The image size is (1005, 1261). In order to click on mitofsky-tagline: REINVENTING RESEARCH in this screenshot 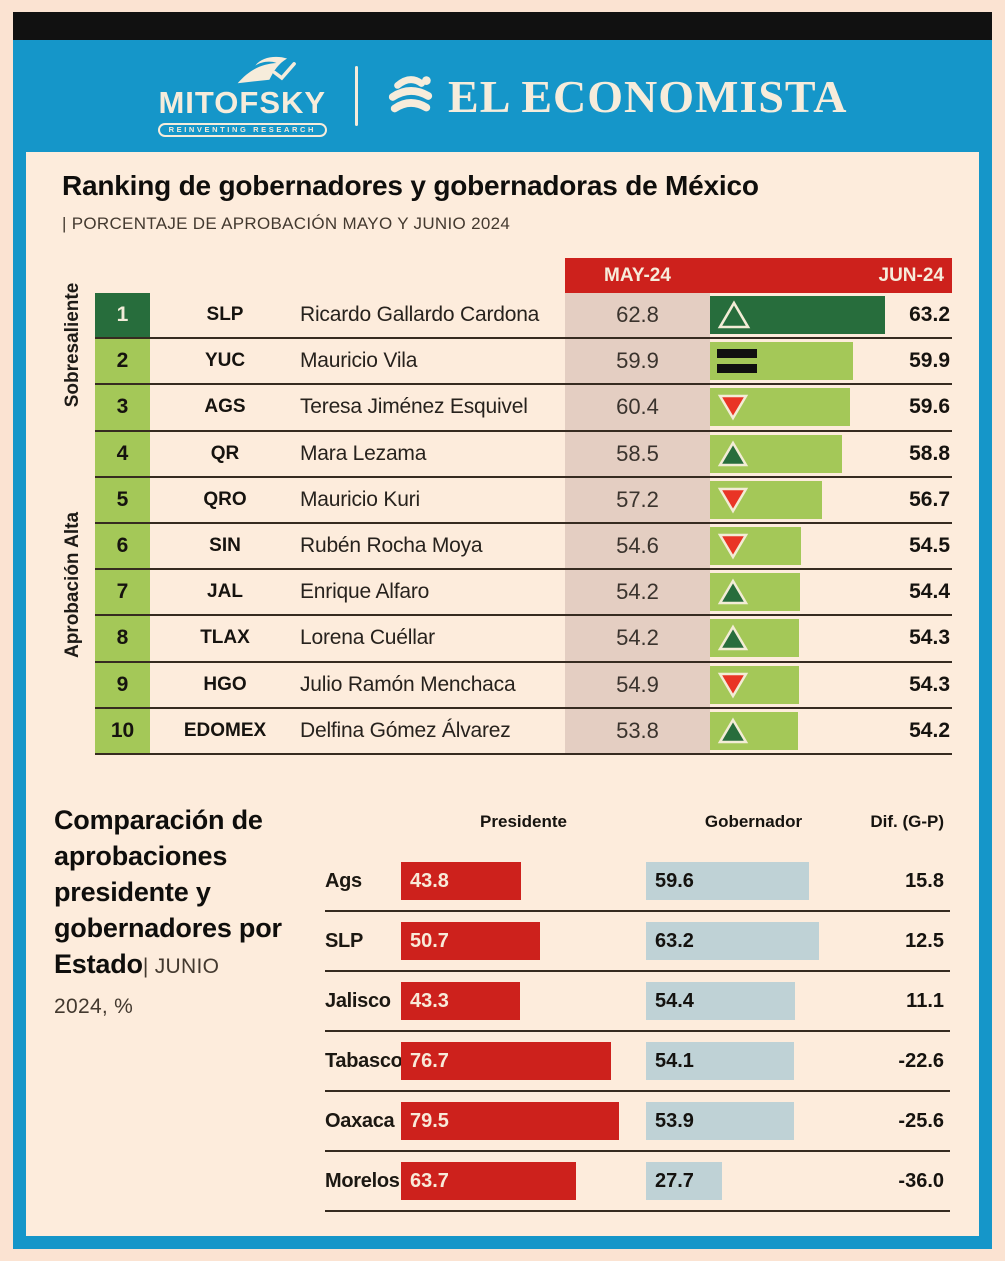, I will do `click(242, 130)`.